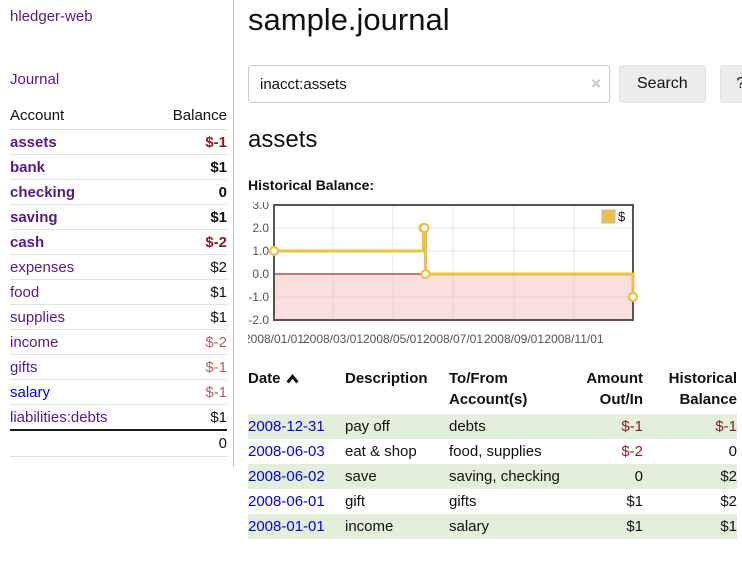  Describe the element at coordinates (728, 526) in the screenshot. I see `register-balance-cell: $1` at that location.